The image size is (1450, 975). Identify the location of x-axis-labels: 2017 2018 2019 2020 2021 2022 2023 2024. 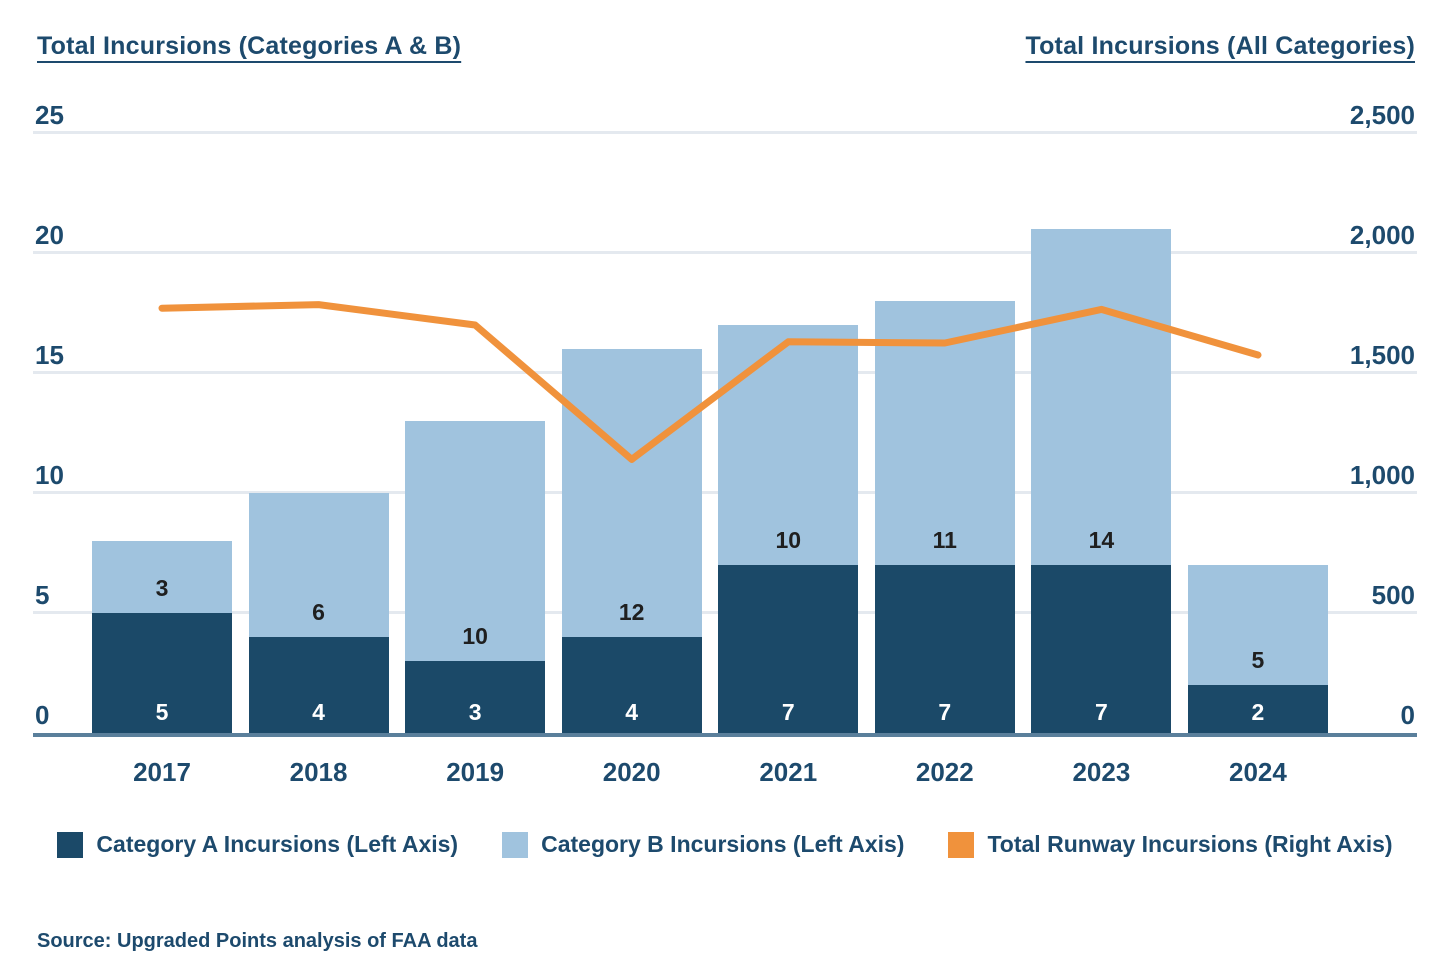
(710, 772).